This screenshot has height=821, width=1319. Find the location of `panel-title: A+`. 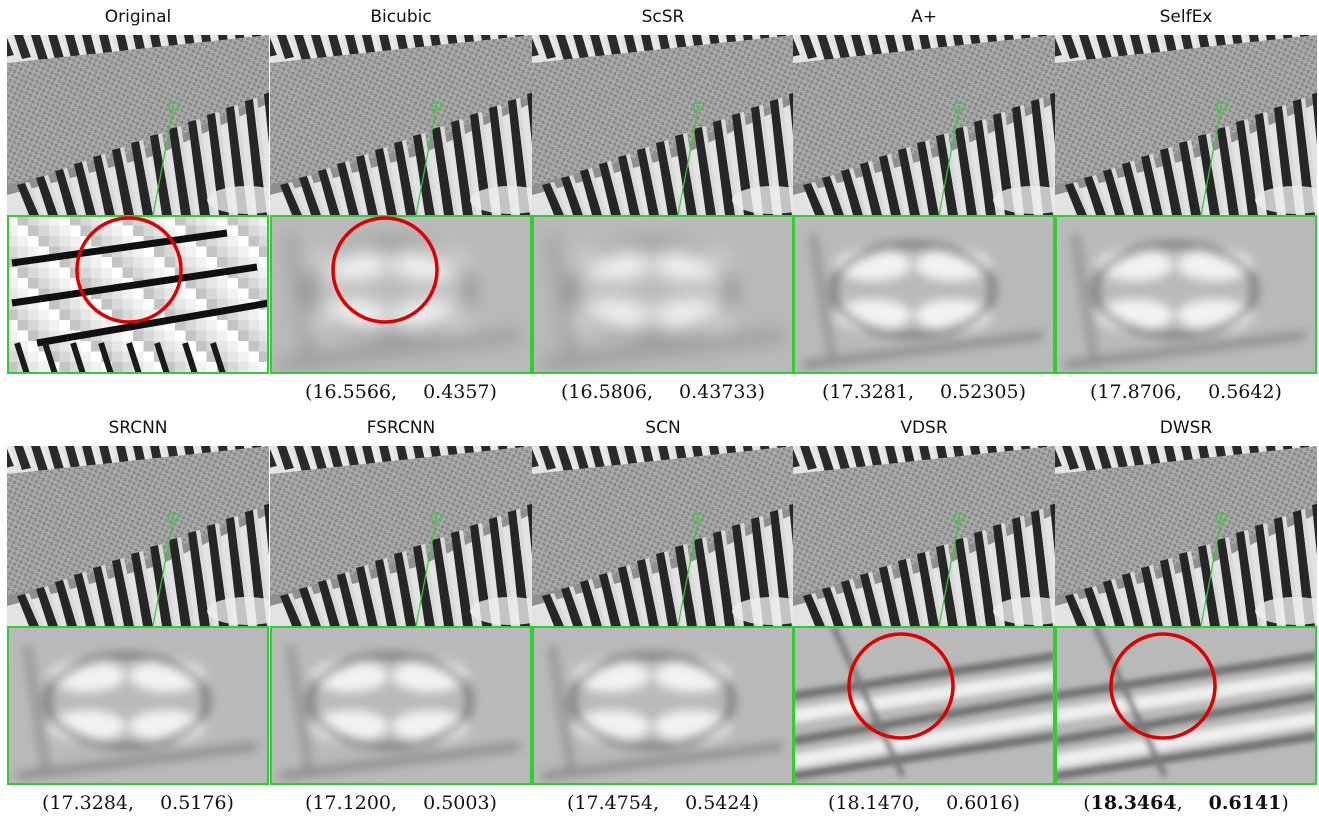

panel-title: A+ is located at coordinates (924, 17).